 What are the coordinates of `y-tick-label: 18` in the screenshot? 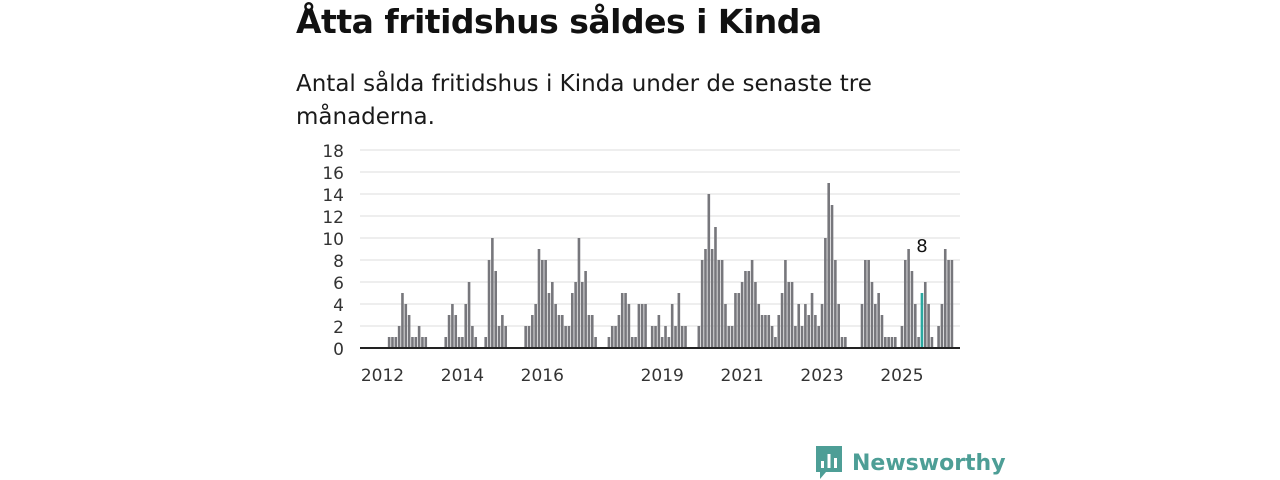 It's located at (333, 152).